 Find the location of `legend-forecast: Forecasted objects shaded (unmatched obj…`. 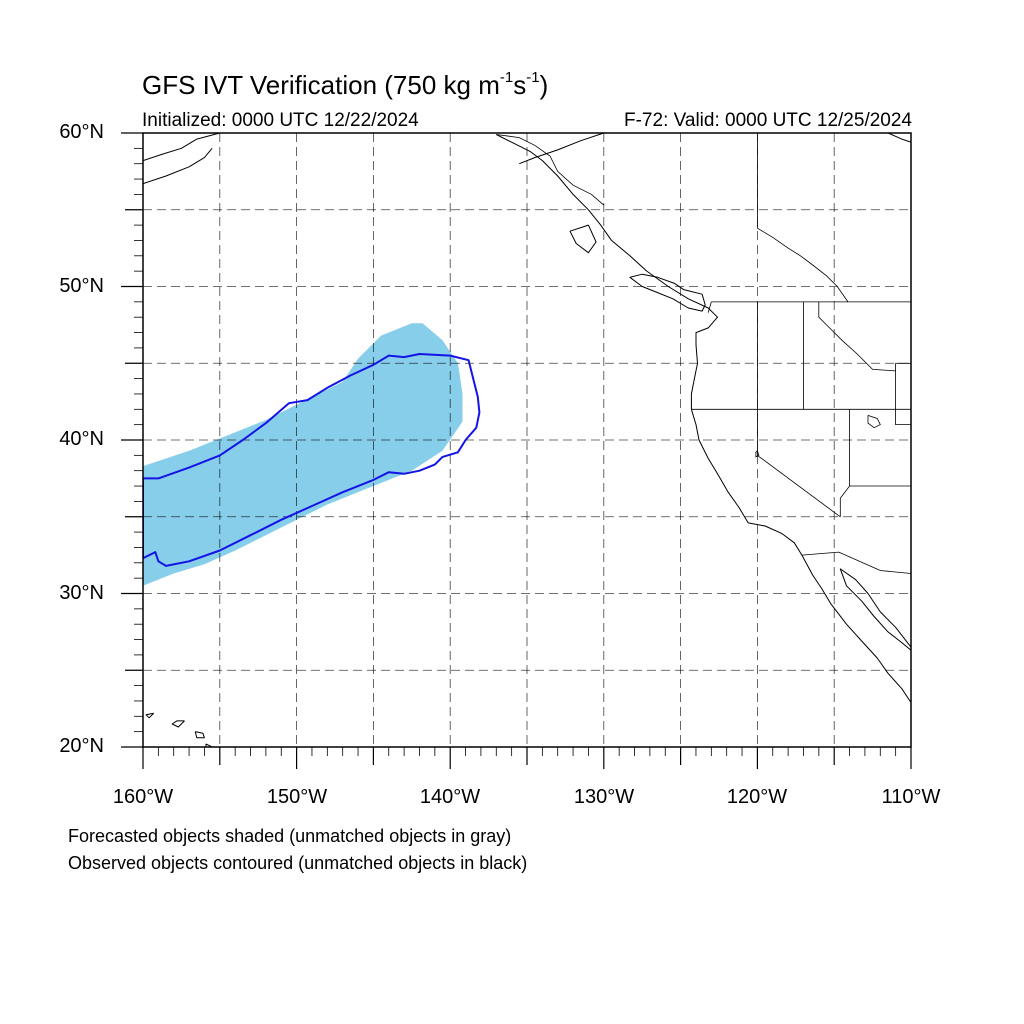

legend-forecast: Forecasted objects shaded (unmatched obj… is located at coordinates (290, 836).